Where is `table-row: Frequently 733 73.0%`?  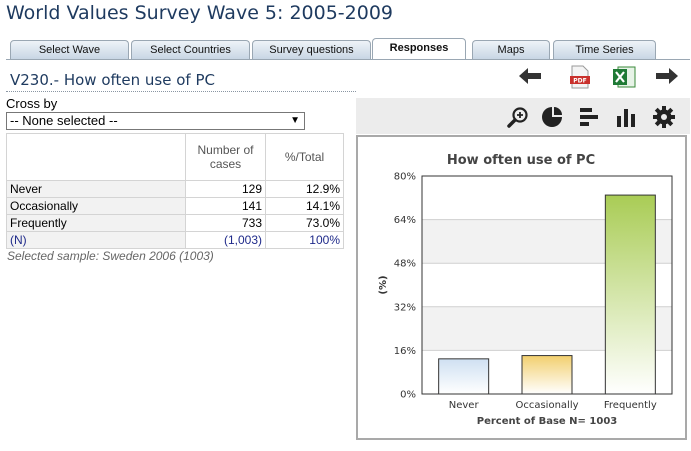 table-row: Frequently 733 73.0% is located at coordinates (175, 223).